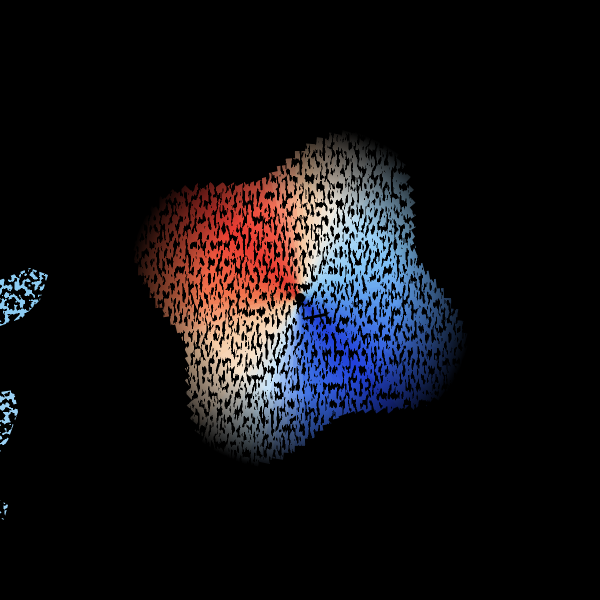  What do you see at coordinates (316, 316) in the screenshot?
I see `gap` at bounding box center [316, 316].